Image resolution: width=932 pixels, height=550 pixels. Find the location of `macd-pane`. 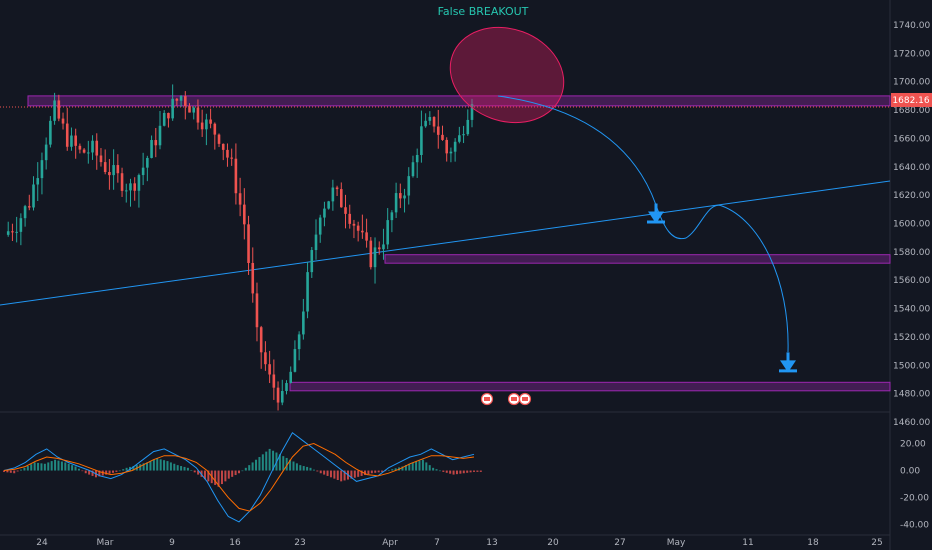

macd-pane is located at coordinates (242, 477).